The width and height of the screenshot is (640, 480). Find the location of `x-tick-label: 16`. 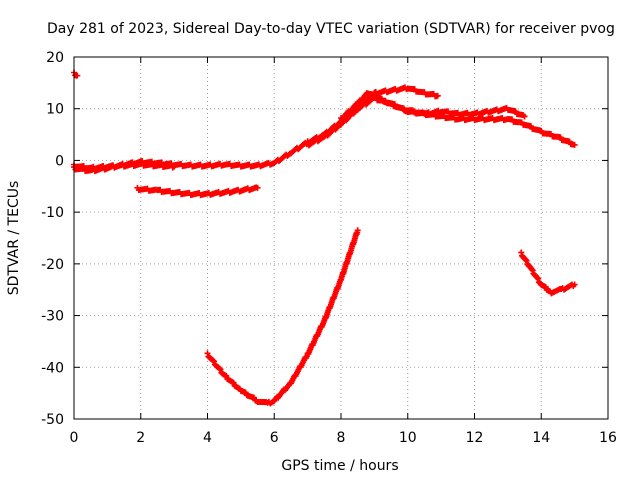

x-tick-label: 16 is located at coordinates (608, 438).